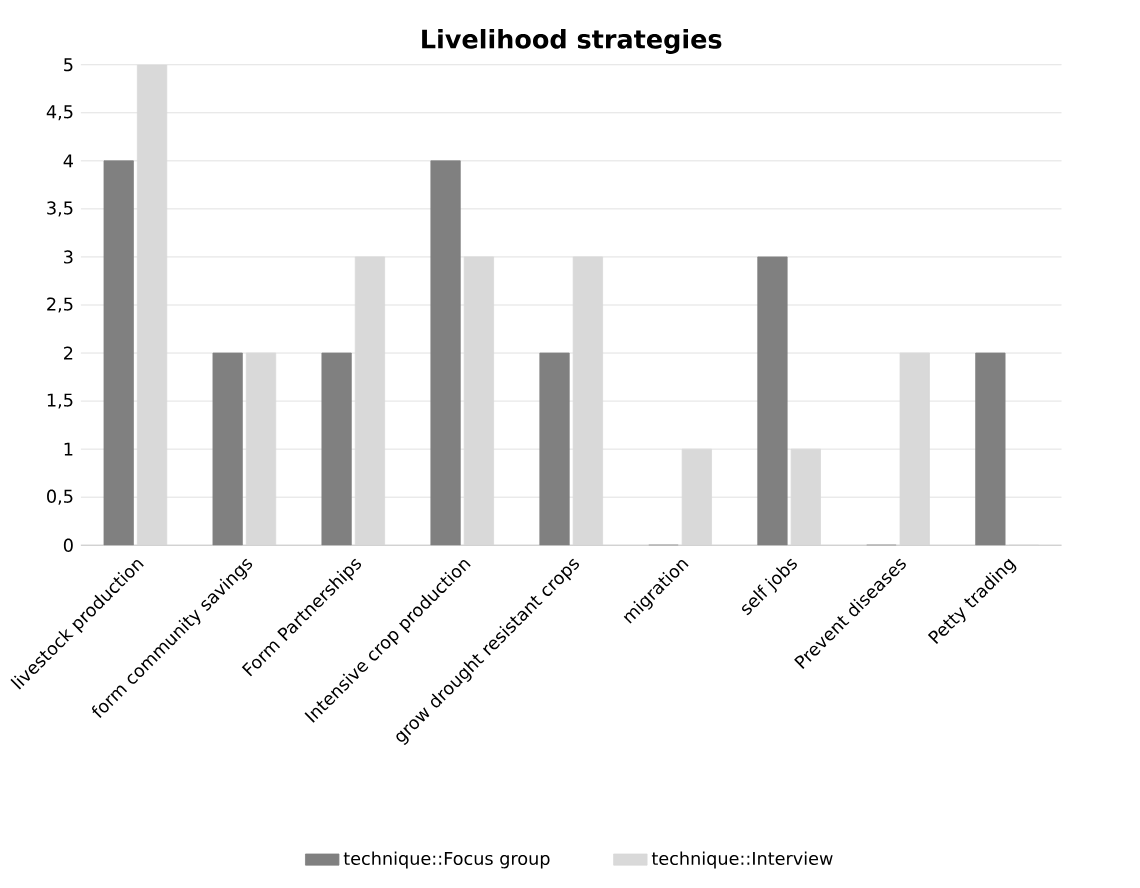  What do you see at coordinates (68, 64) in the screenshot?
I see `y-tick-label: 5` at bounding box center [68, 64].